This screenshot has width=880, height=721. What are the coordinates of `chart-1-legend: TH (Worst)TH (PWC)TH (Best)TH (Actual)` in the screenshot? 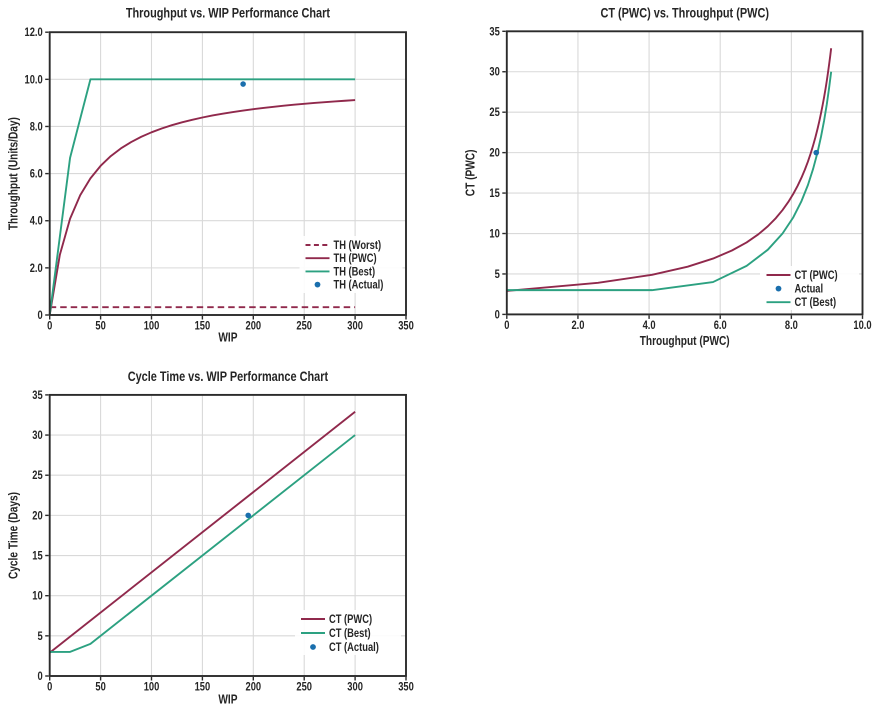 It's located at (351, 264).